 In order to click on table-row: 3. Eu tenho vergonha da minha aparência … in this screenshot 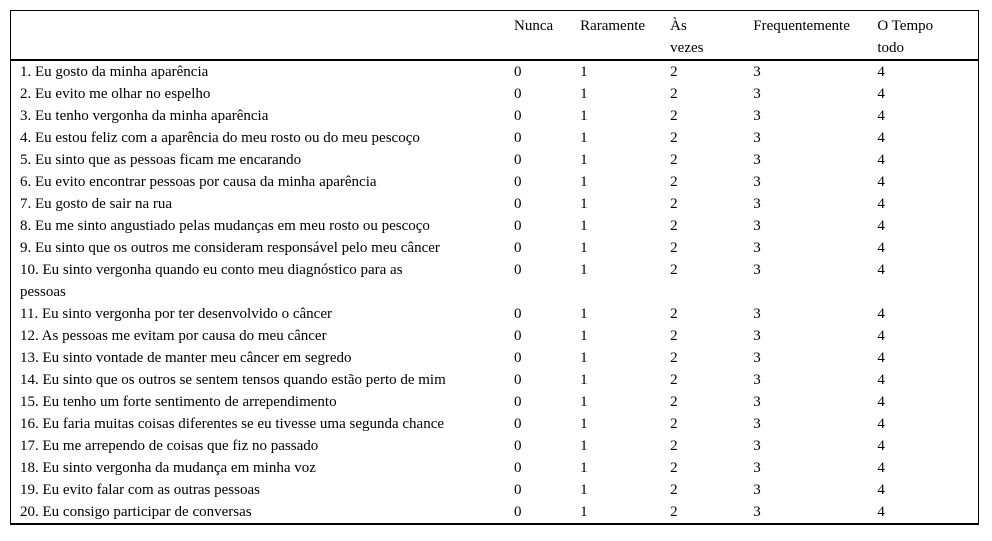, I will do `click(495, 116)`.